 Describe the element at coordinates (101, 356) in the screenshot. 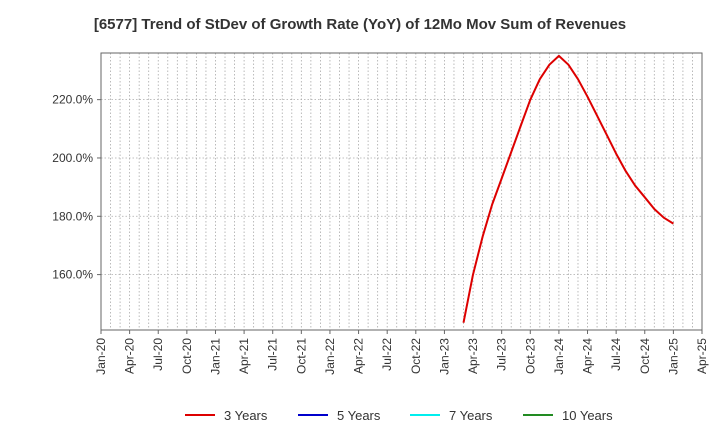

I see `x-tick-label: Jan-20` at that location.